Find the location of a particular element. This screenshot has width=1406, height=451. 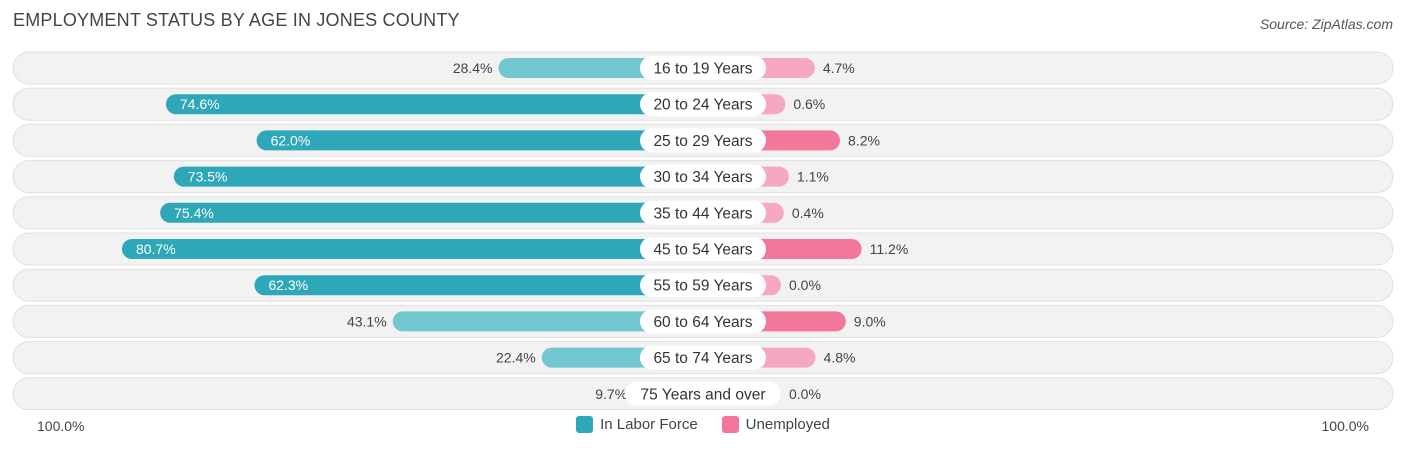

unemployed-value-label: 8.2% is located at coordinates (864, 140).